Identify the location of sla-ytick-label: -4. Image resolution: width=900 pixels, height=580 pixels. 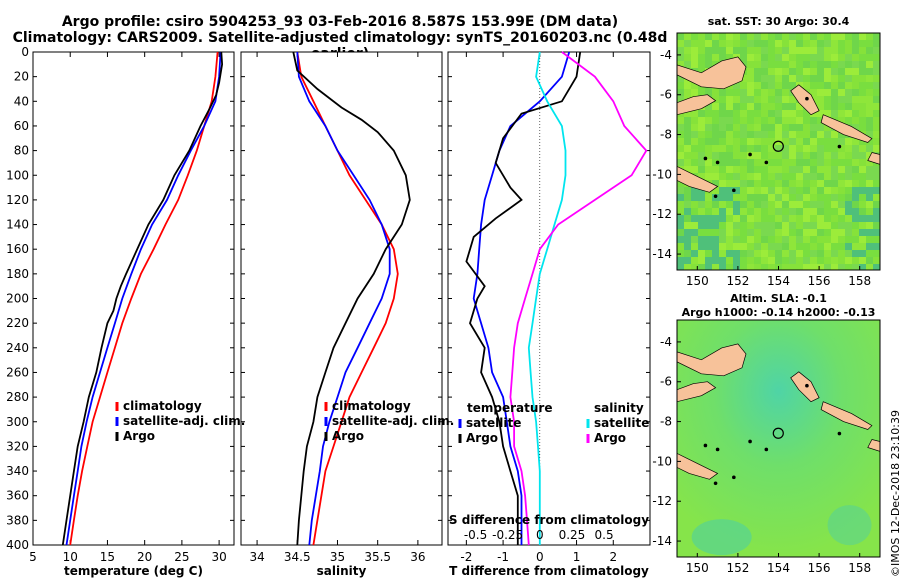
(666, 342).